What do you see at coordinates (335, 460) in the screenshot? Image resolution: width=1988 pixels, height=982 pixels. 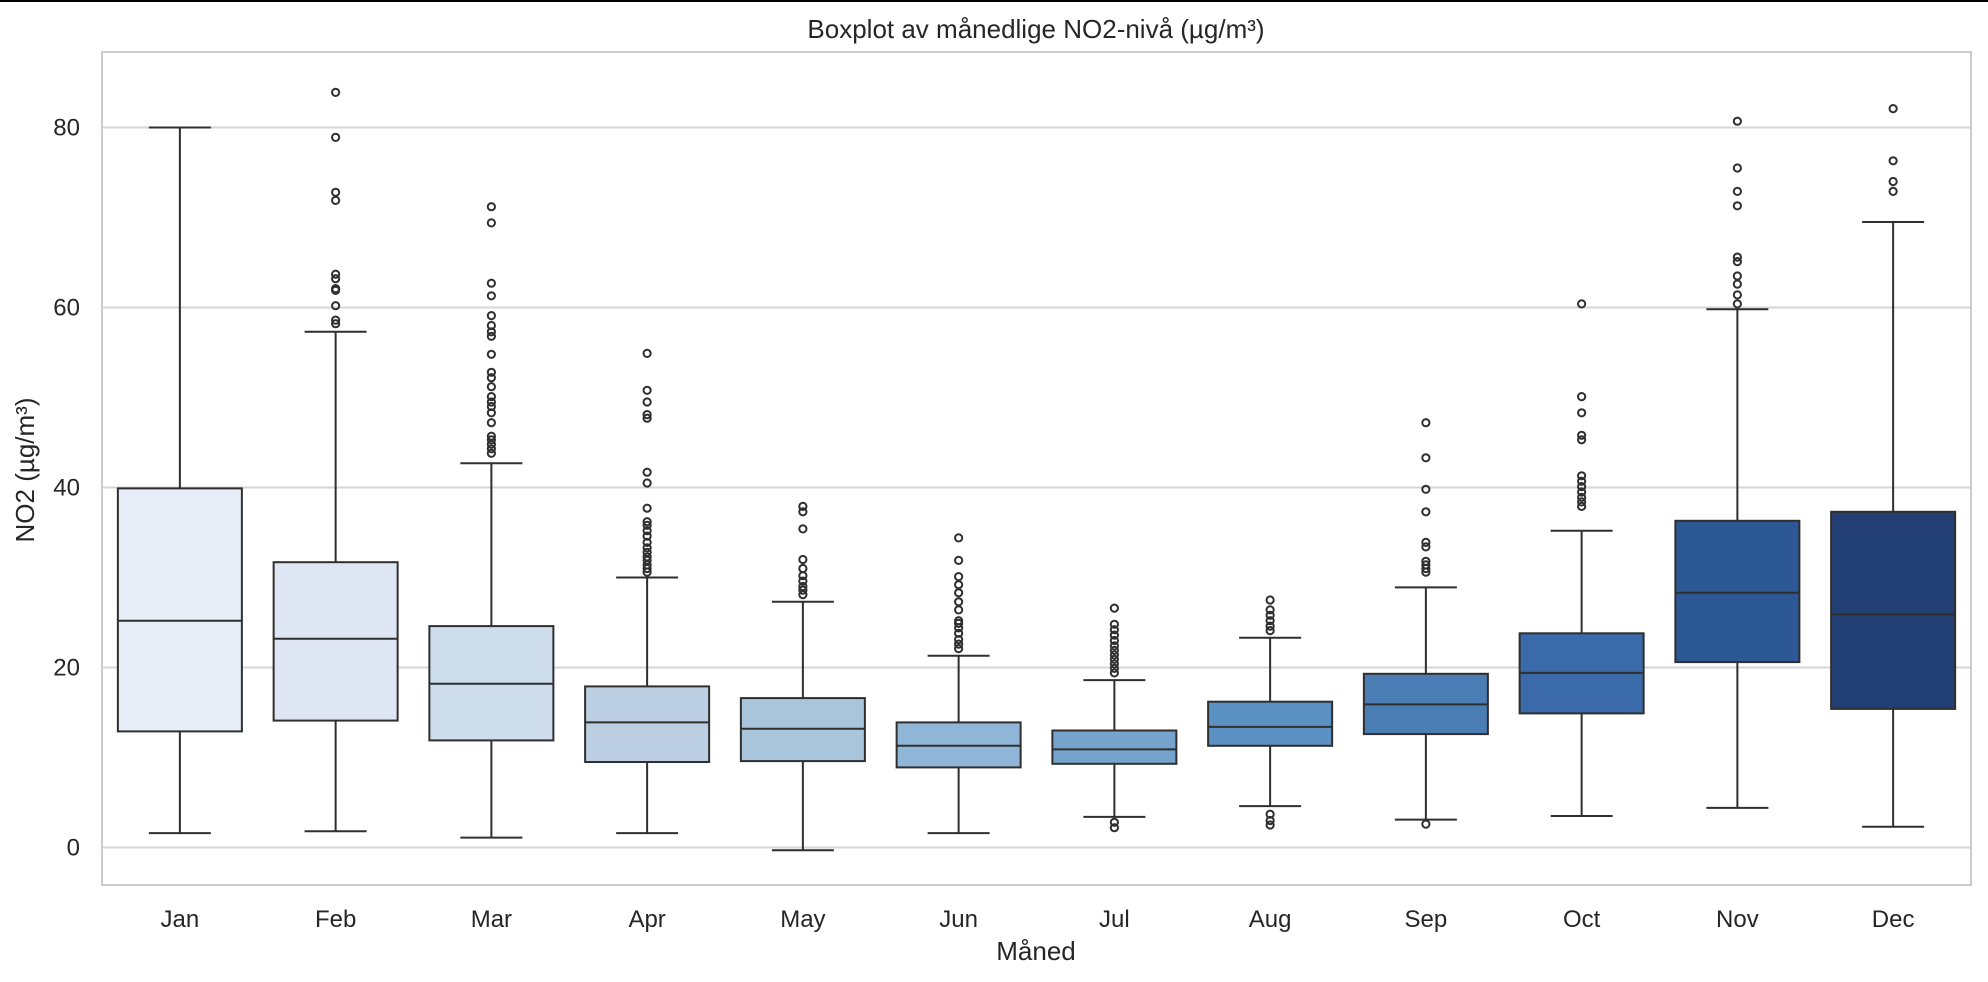 I see `box-feb` at bounding box center [335, 460].